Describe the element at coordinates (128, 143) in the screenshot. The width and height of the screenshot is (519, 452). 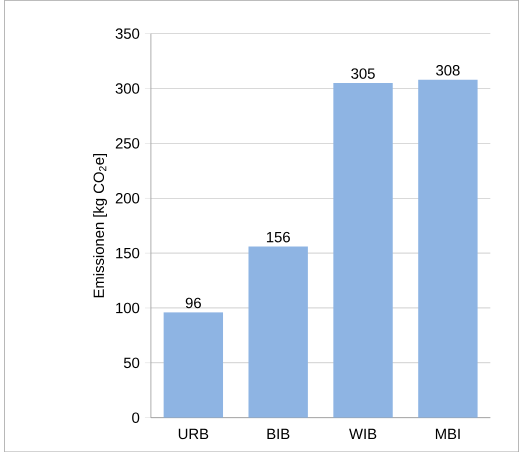
I see `y-tick-label: 250` at that location.